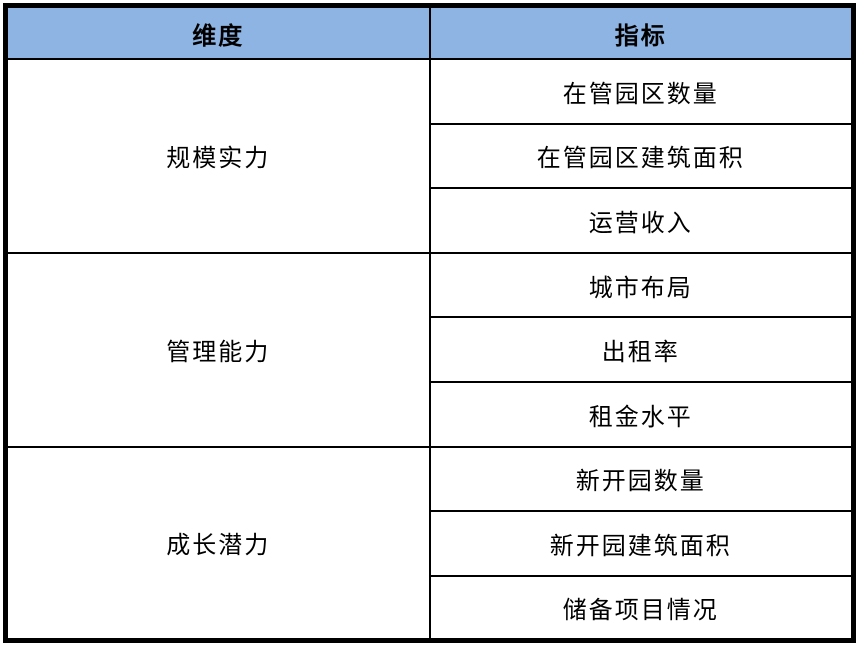 The image size is (859, 648). Describe the element at coordinates (641, 32) in the screenshot. I see `header-cell-indicator: 指标` at that location.